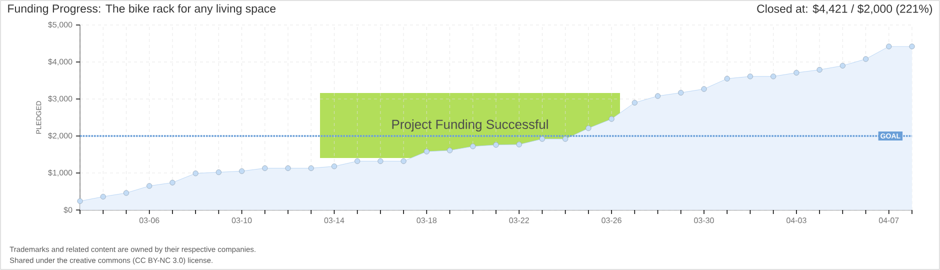 This screenshot has height=270, width=940. What do you see at coordinates (60, 25) in the screenshot?
I see `y-tick-label: $5,000` at bounding box center [60, 25].